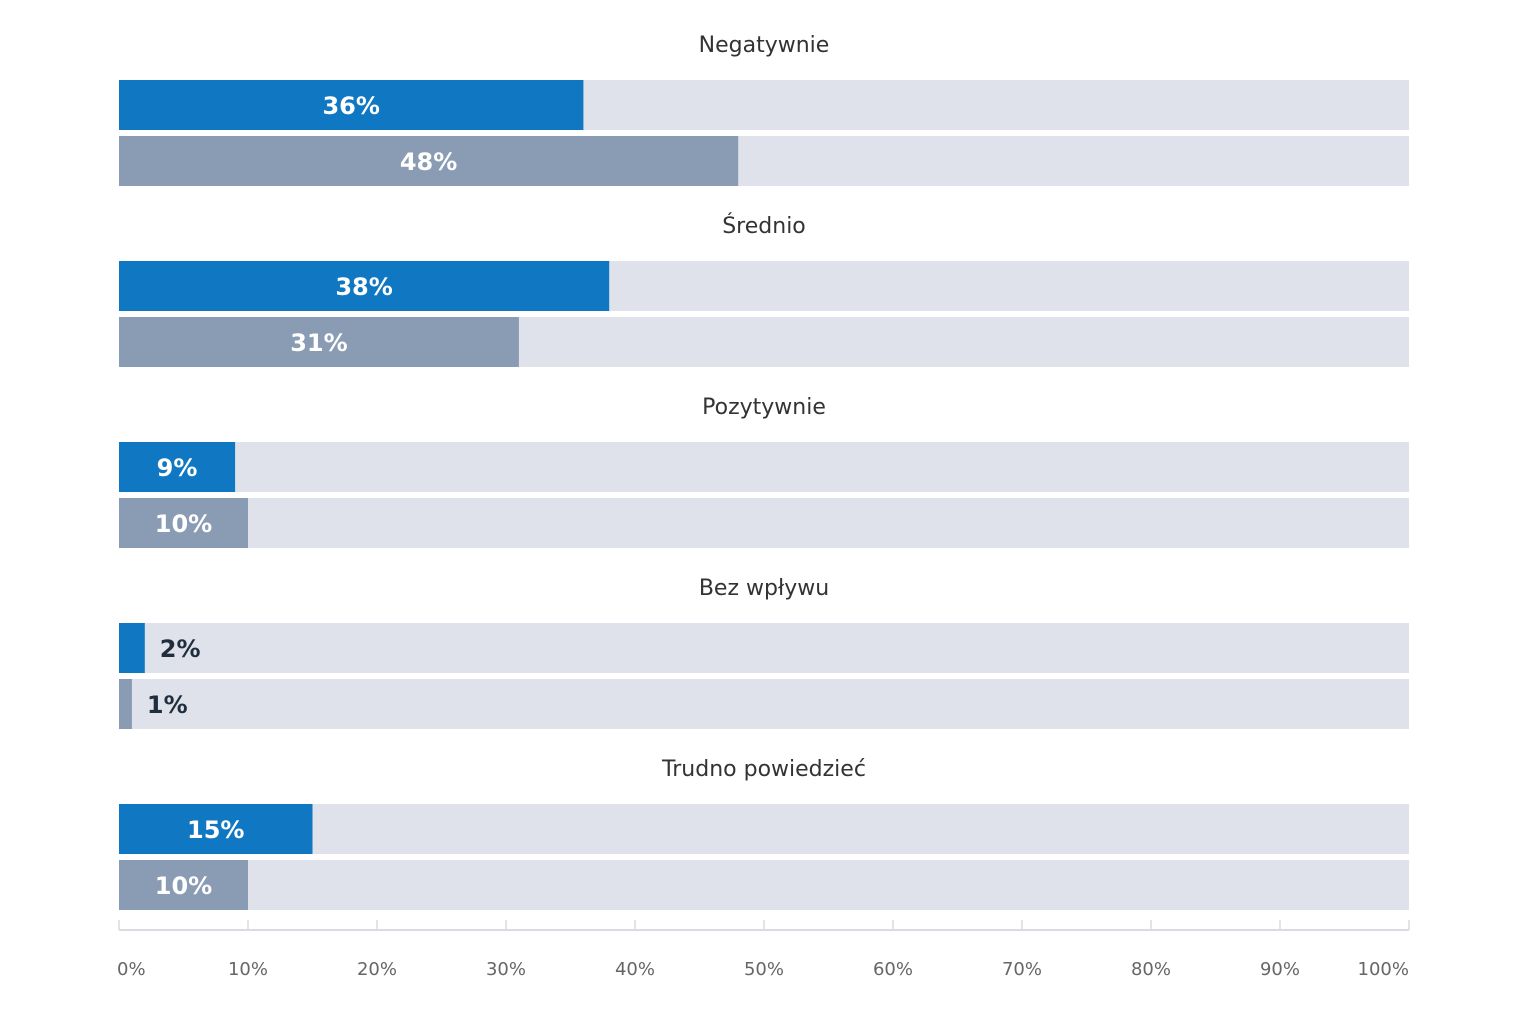  I want to click on data-label: 15%, so click(215, 830).